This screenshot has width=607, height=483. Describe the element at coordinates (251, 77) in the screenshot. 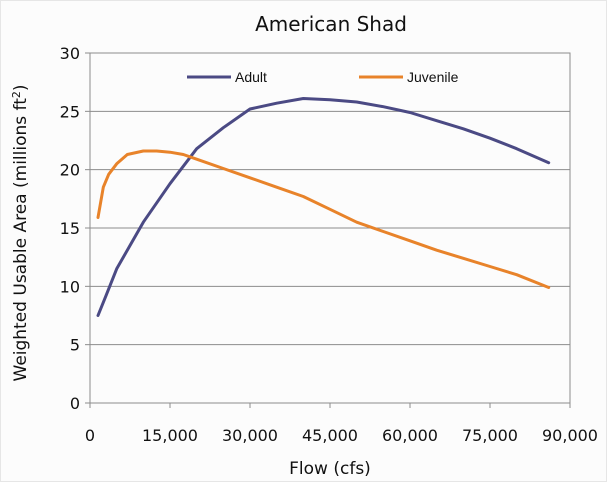

I see `legend-label-adult: Adult` at that location.